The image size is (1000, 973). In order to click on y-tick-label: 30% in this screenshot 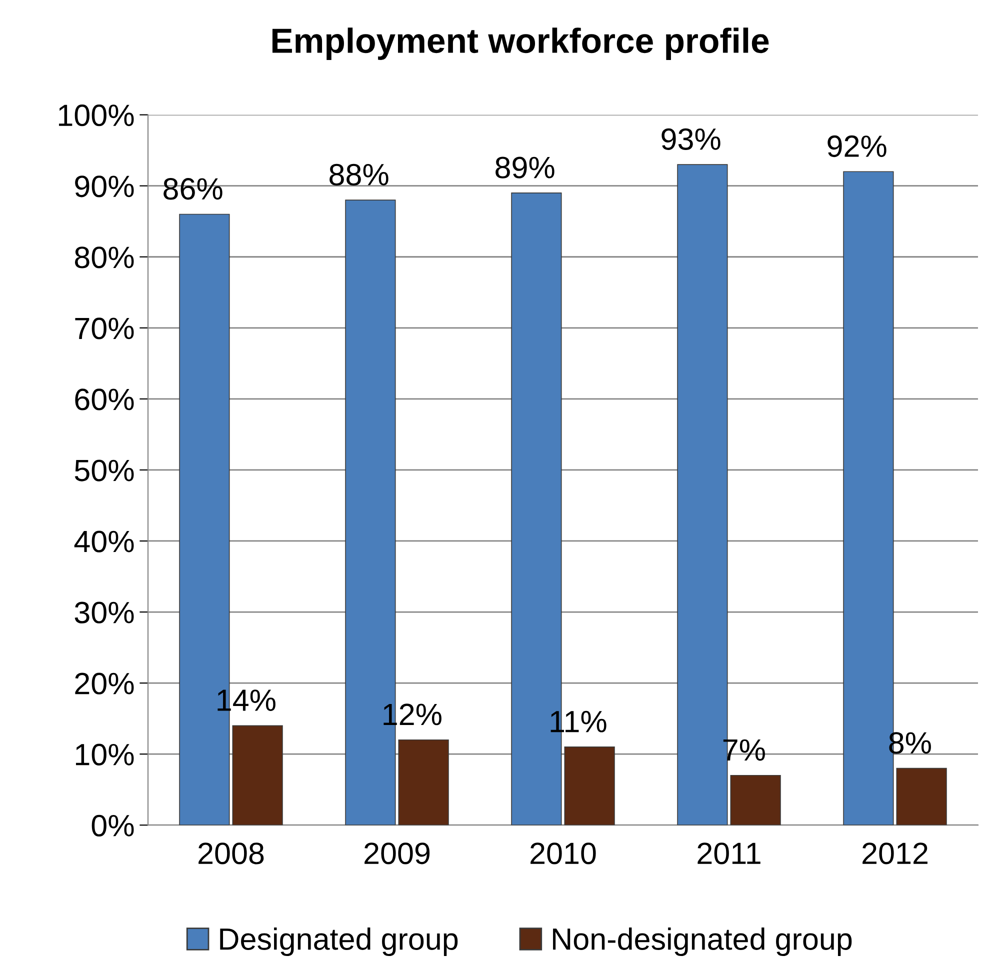, I will do `click(104, 613)`.